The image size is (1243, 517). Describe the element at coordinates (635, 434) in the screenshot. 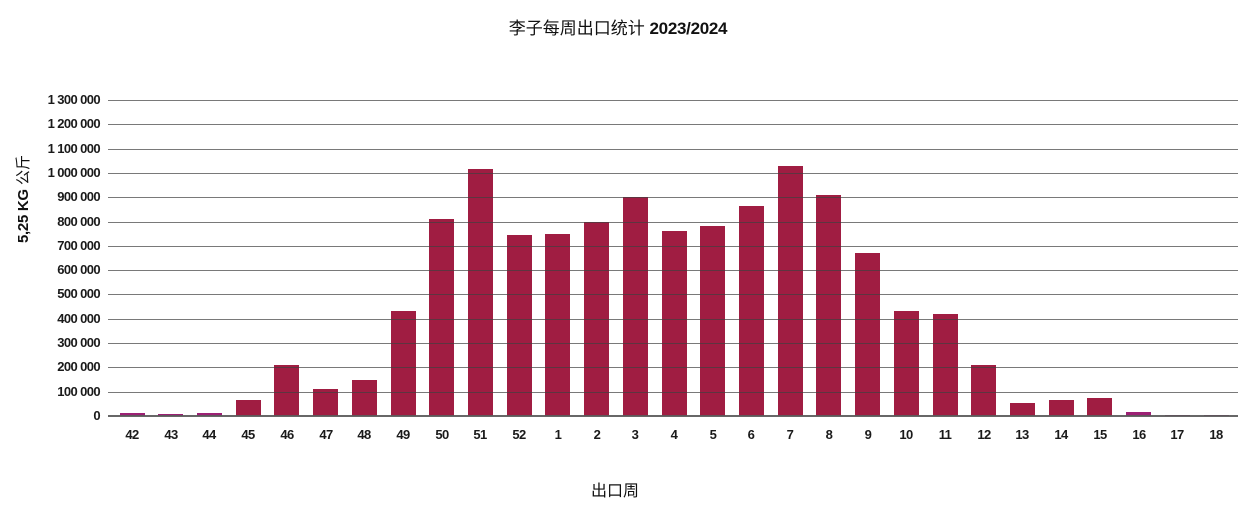

I see `x-tick-label: 3` at that location.